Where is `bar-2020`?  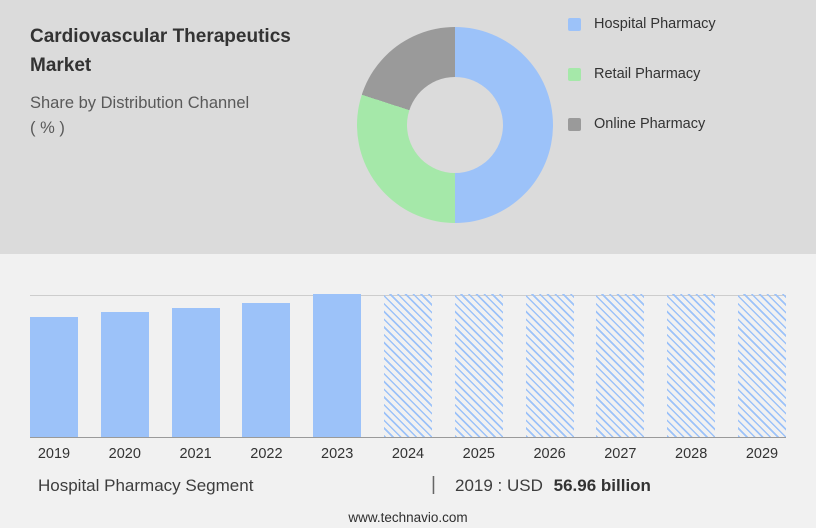
bar-2020 is located at coordinates (124, 374).